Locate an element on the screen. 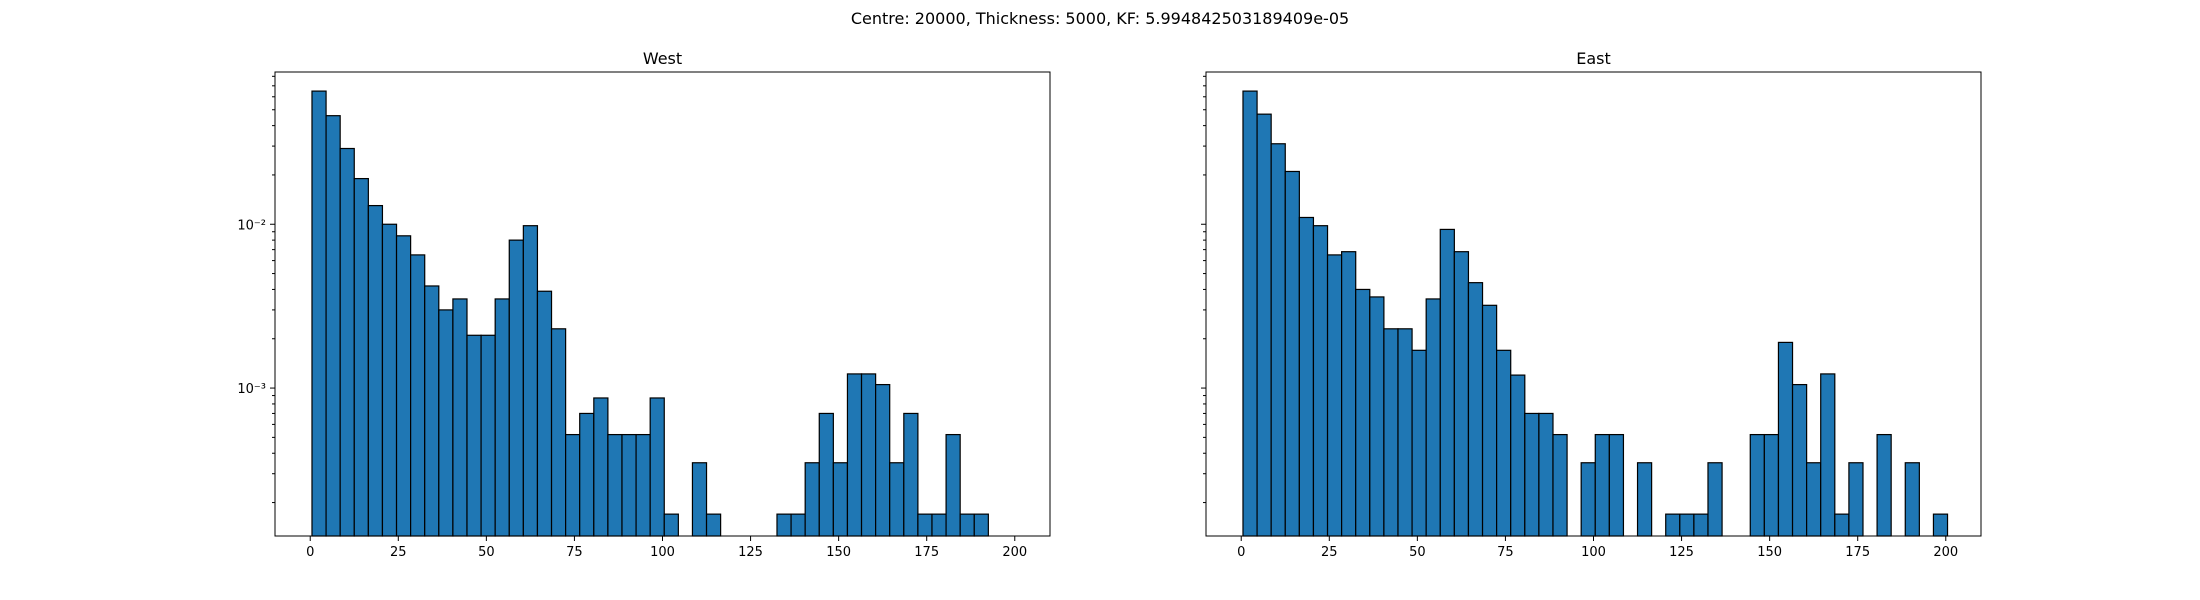 This screenshot has height=600, width=2200. east-title: East is located at coordinates (1593, 58).